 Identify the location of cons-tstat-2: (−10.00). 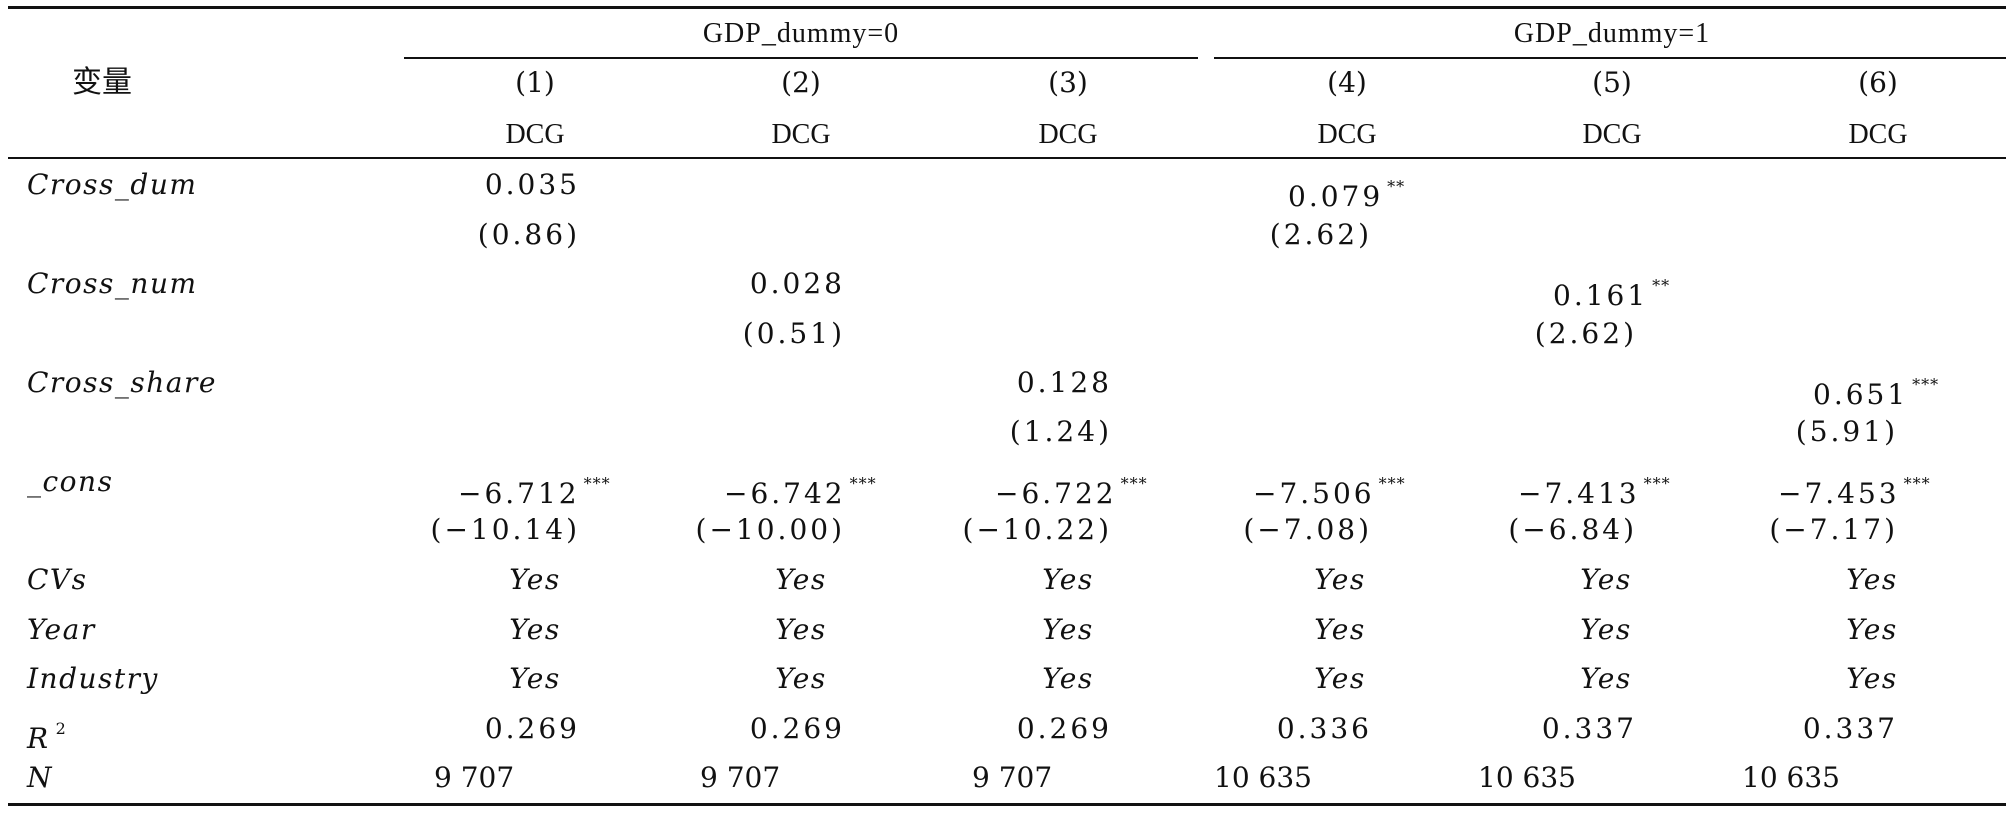
(770, 529).